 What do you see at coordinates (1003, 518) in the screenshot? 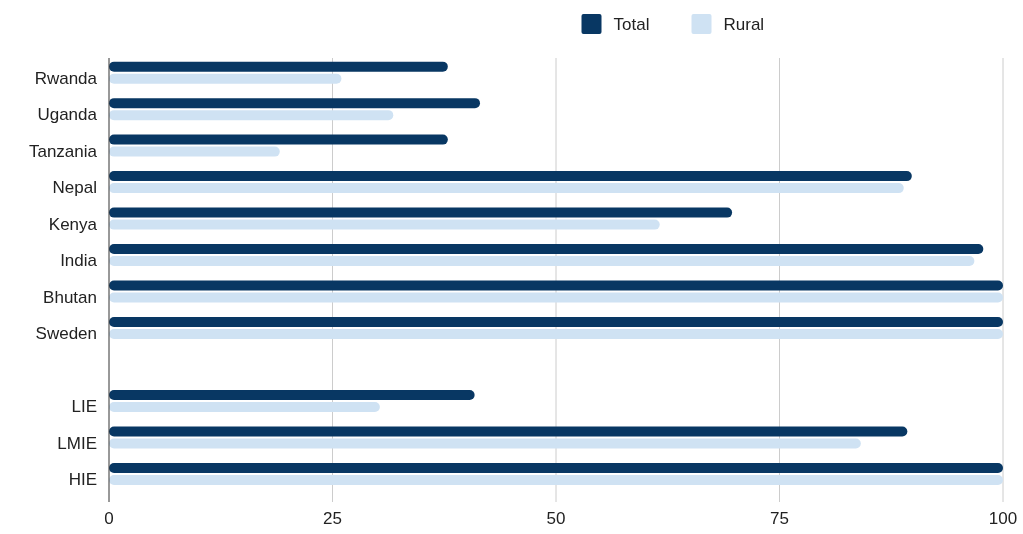
I see `x-tick-label: 100` at bounding box center [1003, 518].